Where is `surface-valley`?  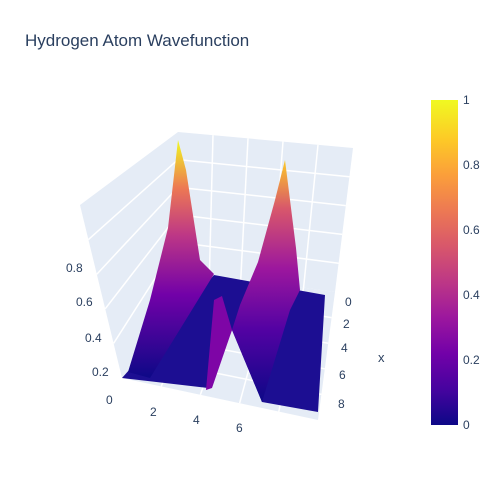 surface-valley is located at coordinates (219, 343).